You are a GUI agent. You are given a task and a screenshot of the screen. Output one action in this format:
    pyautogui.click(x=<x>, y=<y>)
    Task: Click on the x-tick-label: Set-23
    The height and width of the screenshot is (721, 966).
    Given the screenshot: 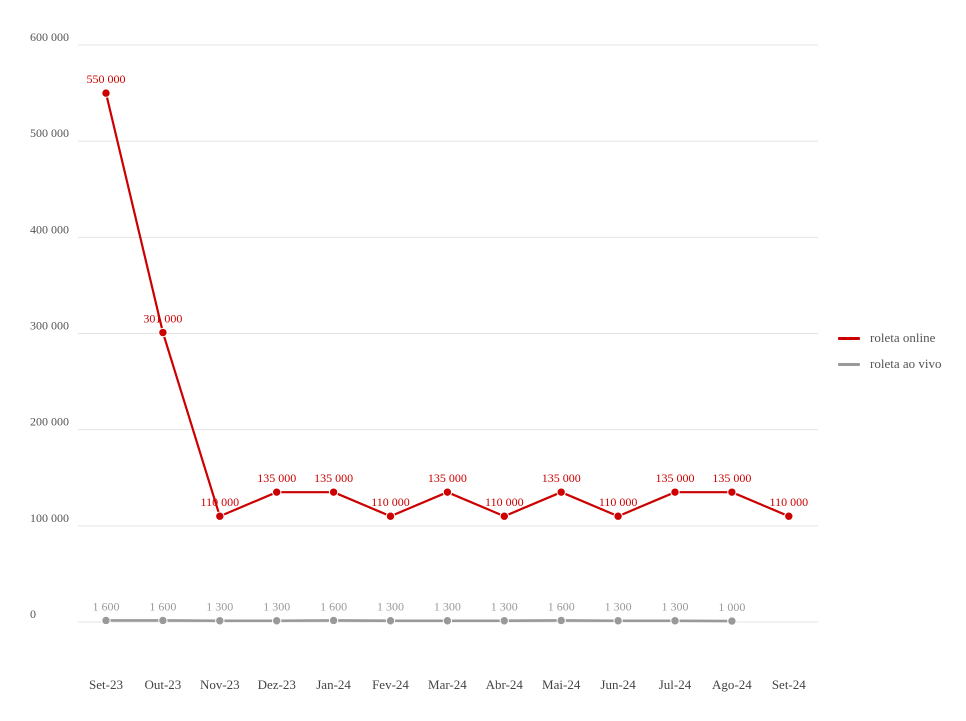 What is the action you would take?
    pyautogui.click(x=106, y=684)
    